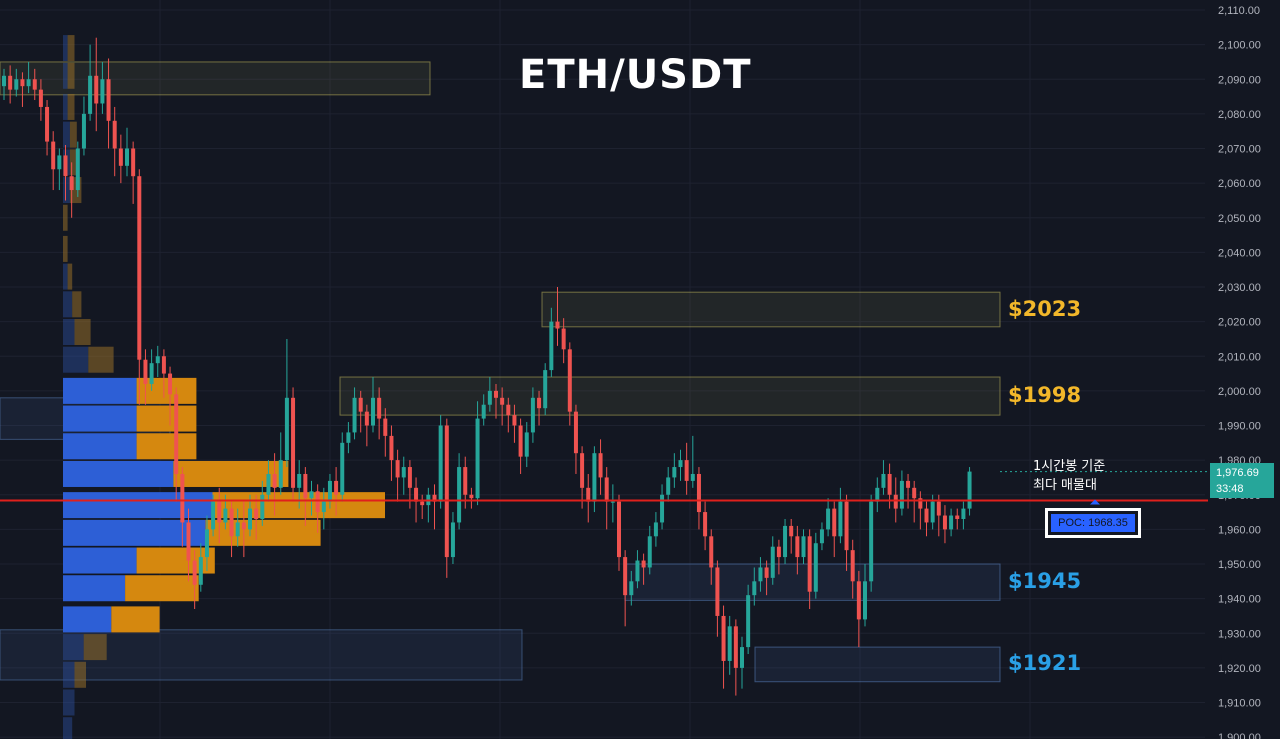 This screenshot has width=1280, height=739. I want to click on zone-support-1921, so click(877, 664).